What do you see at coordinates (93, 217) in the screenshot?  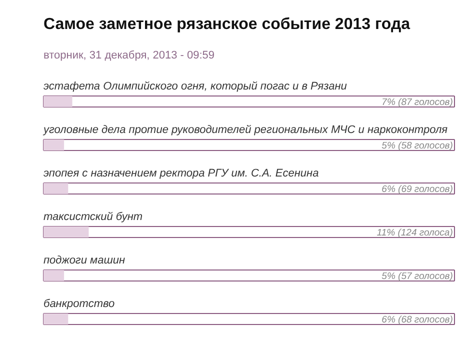 I see `y-tick-label: таксистский бунт` at bounding box center [93, 217].